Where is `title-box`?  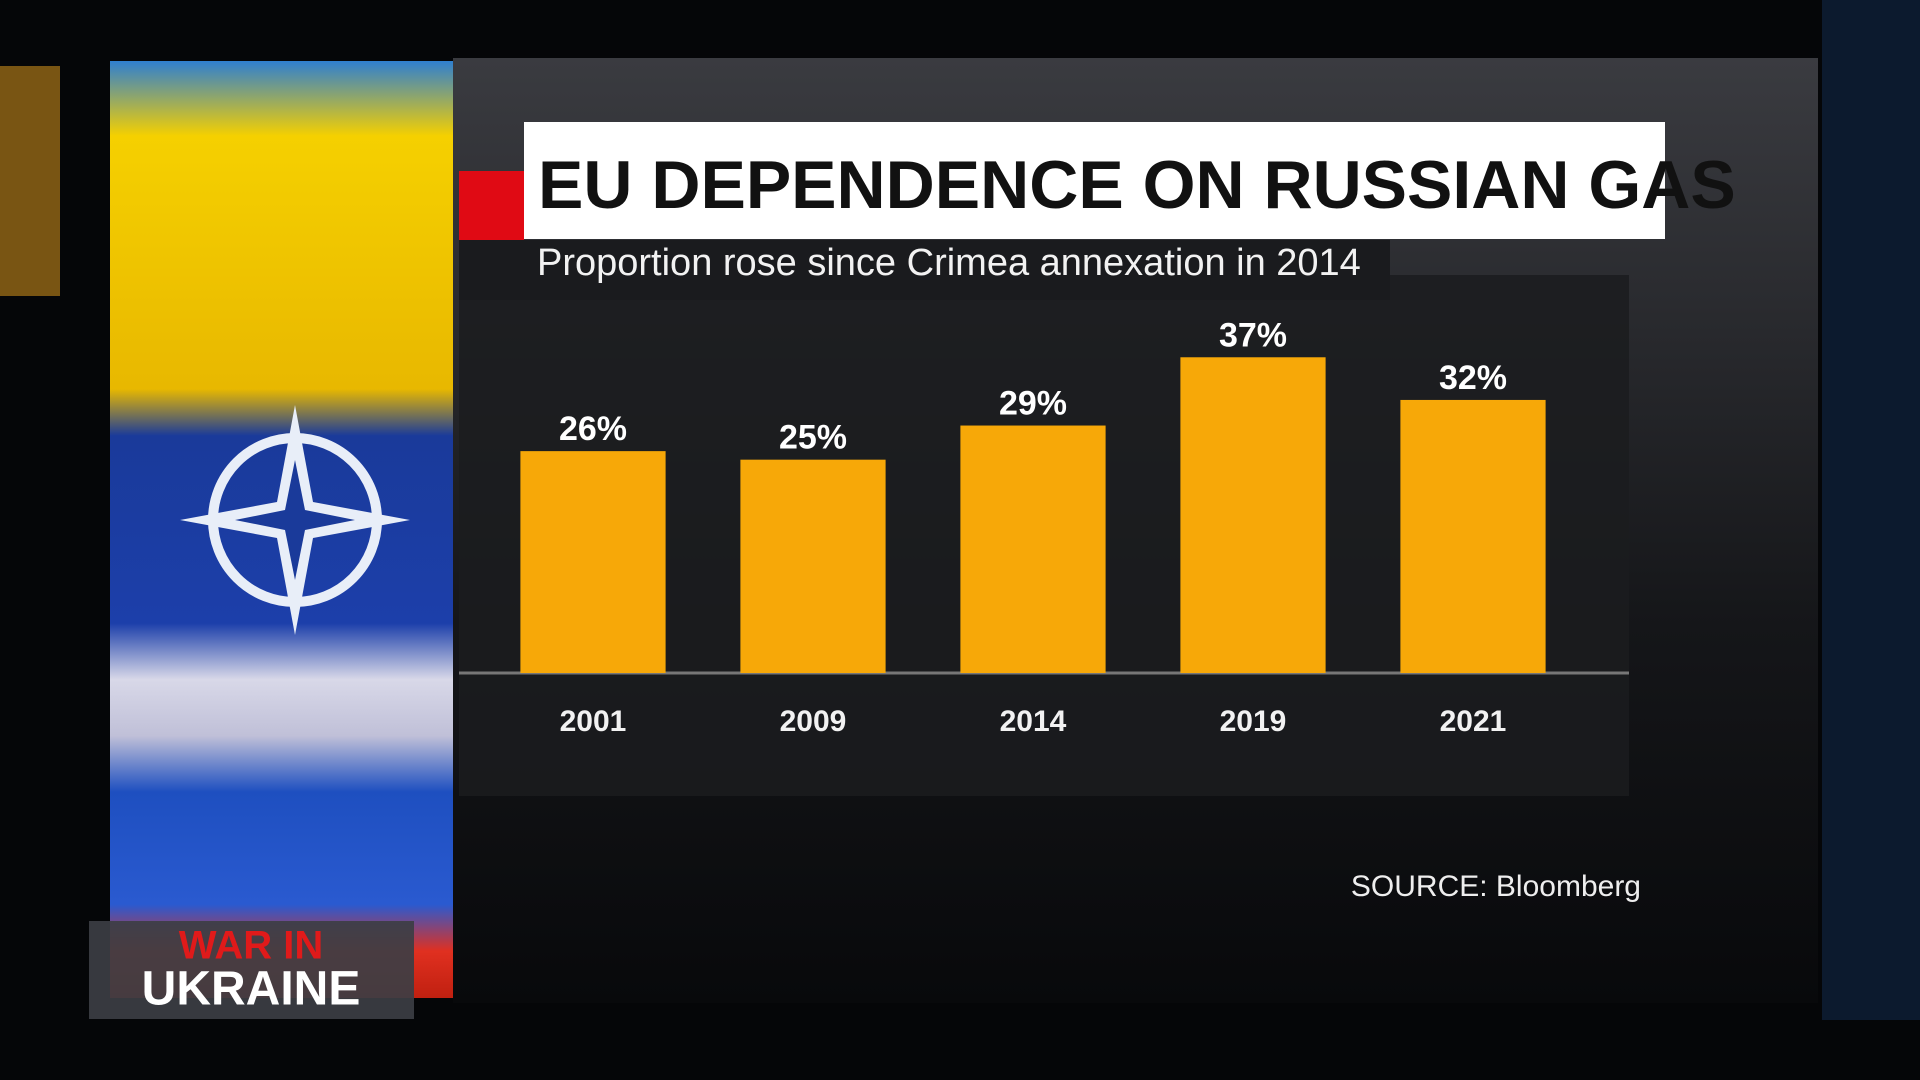 title-box is located at coordinates (1094, 180).